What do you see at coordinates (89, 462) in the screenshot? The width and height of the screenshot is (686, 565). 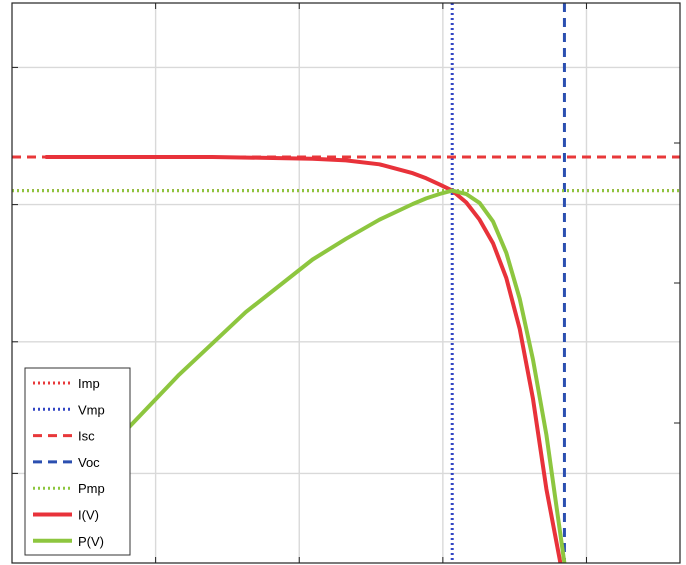 I see `legend-label-voc: Voc` at bounding box center [89, 462].